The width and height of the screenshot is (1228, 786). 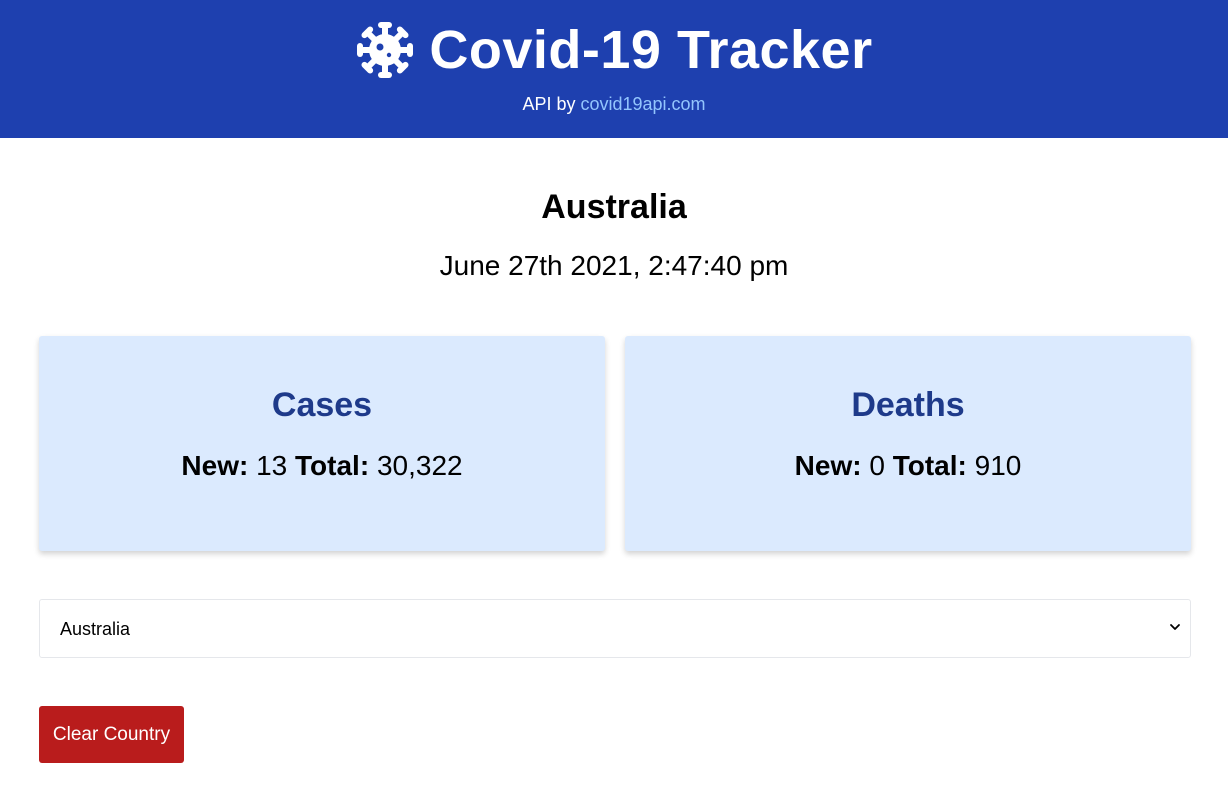 What do you see at coordinates (1175, 627) in the screenshot?
I see `chevron-down-icon` at bounding box center [1175, 627].